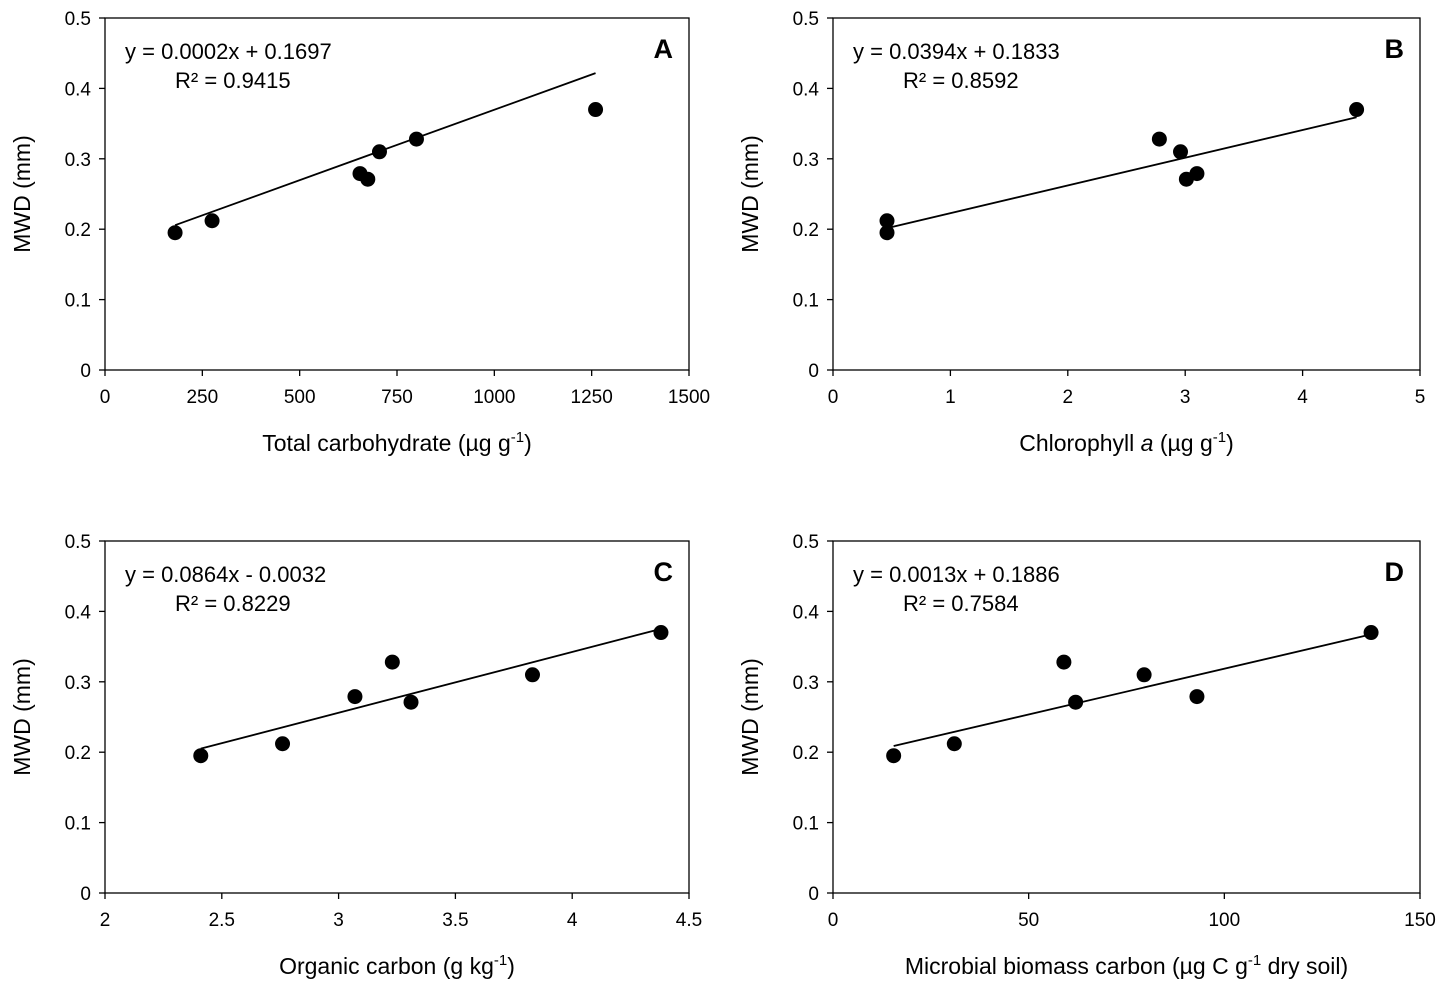  I want to click on panel-a-x-tick-label: 750, so click(397, 397).